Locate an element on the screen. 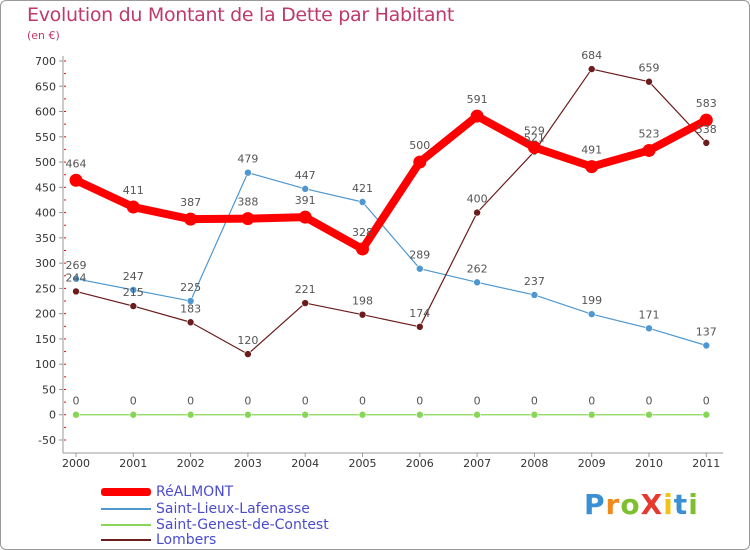 The width and height of the screenshot is (750, 550). data-label: 529 is located at coordinates (534, 130).